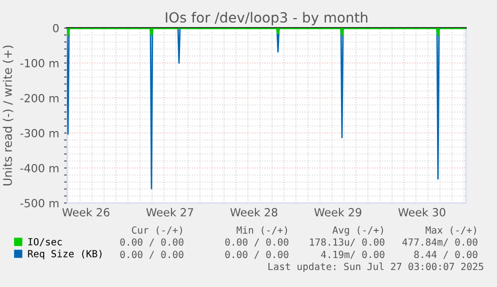 This screenshot has height=287, width=497. I want to click on text: Cur (-/+), so click(157, 230).